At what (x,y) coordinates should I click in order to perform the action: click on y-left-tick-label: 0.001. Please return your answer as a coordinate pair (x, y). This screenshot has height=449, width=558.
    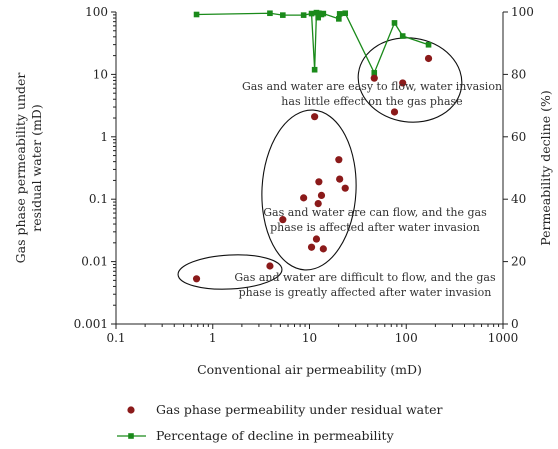
    Looking at the image, I should click on (91, 324).